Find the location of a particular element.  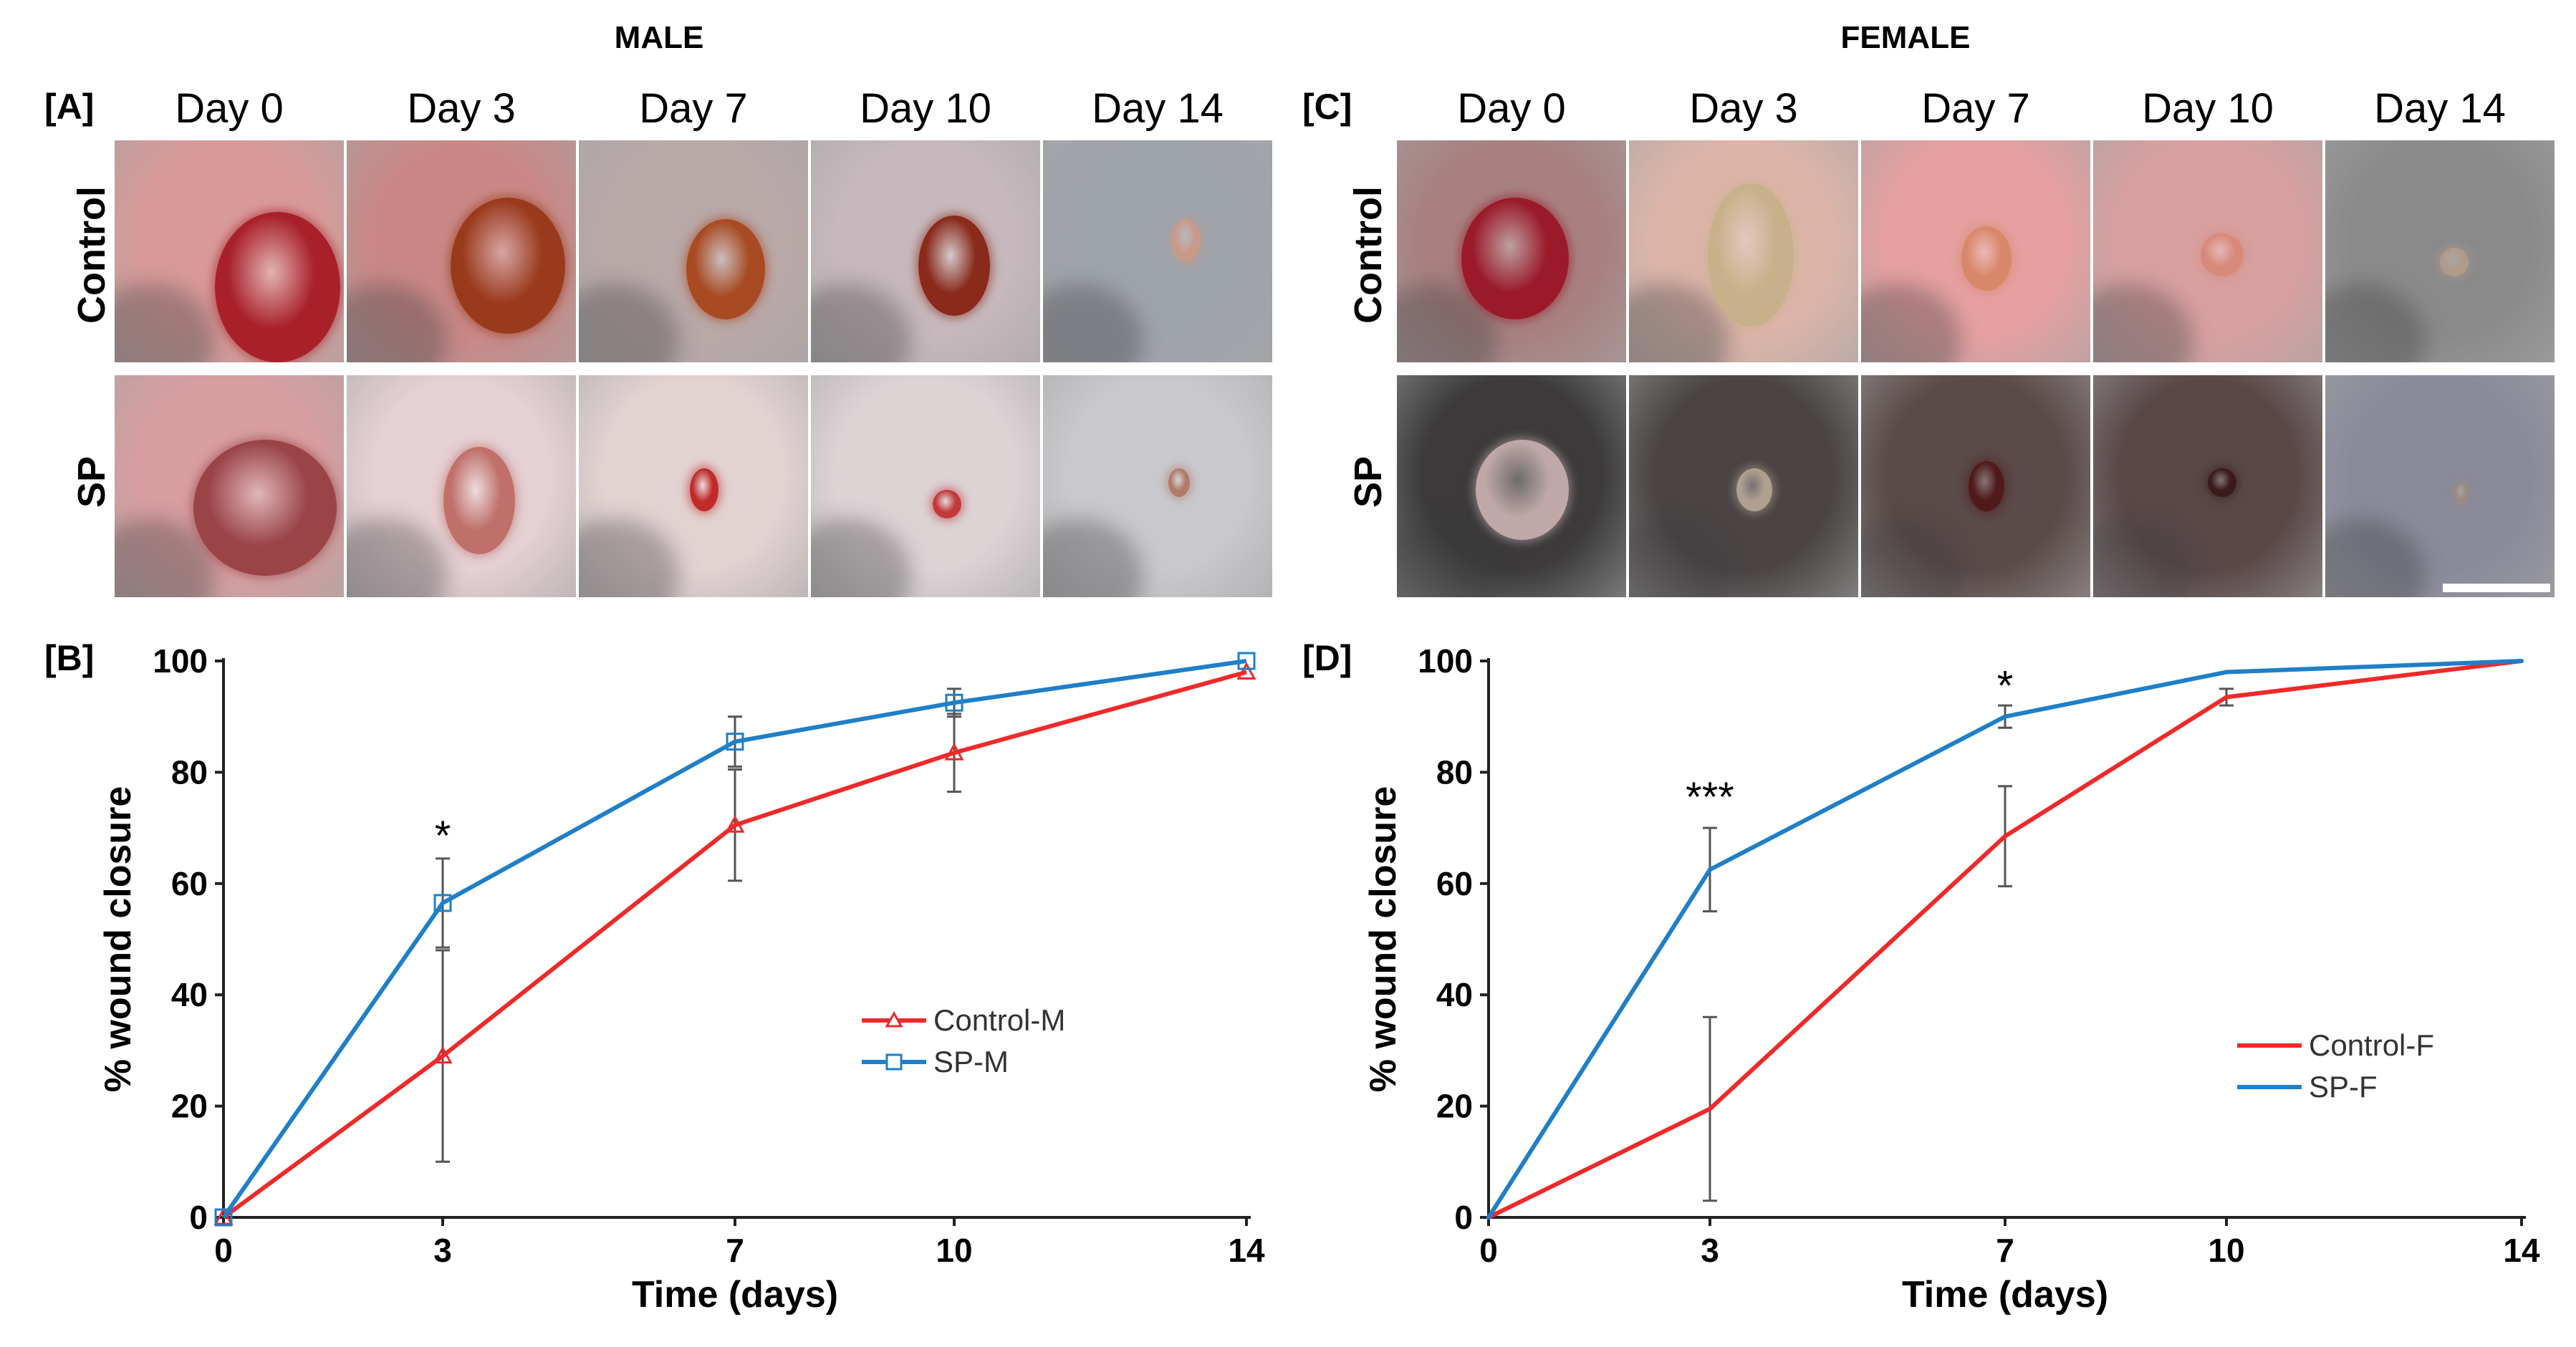

panel-label-a: [A] is located at coordinates (70, 107).